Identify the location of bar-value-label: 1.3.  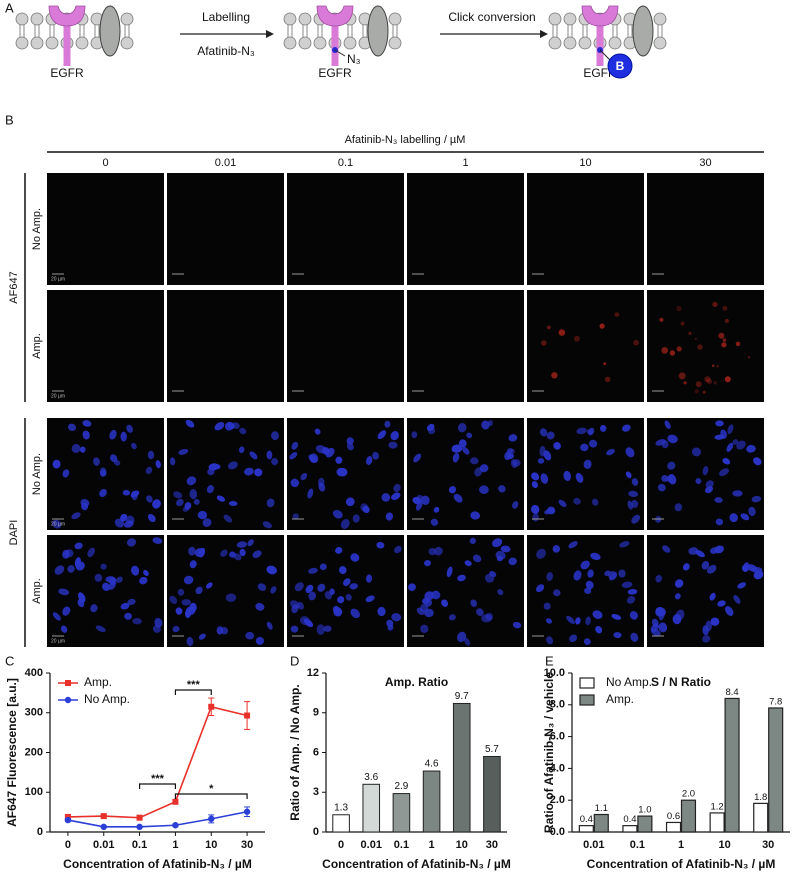
(341, 807).